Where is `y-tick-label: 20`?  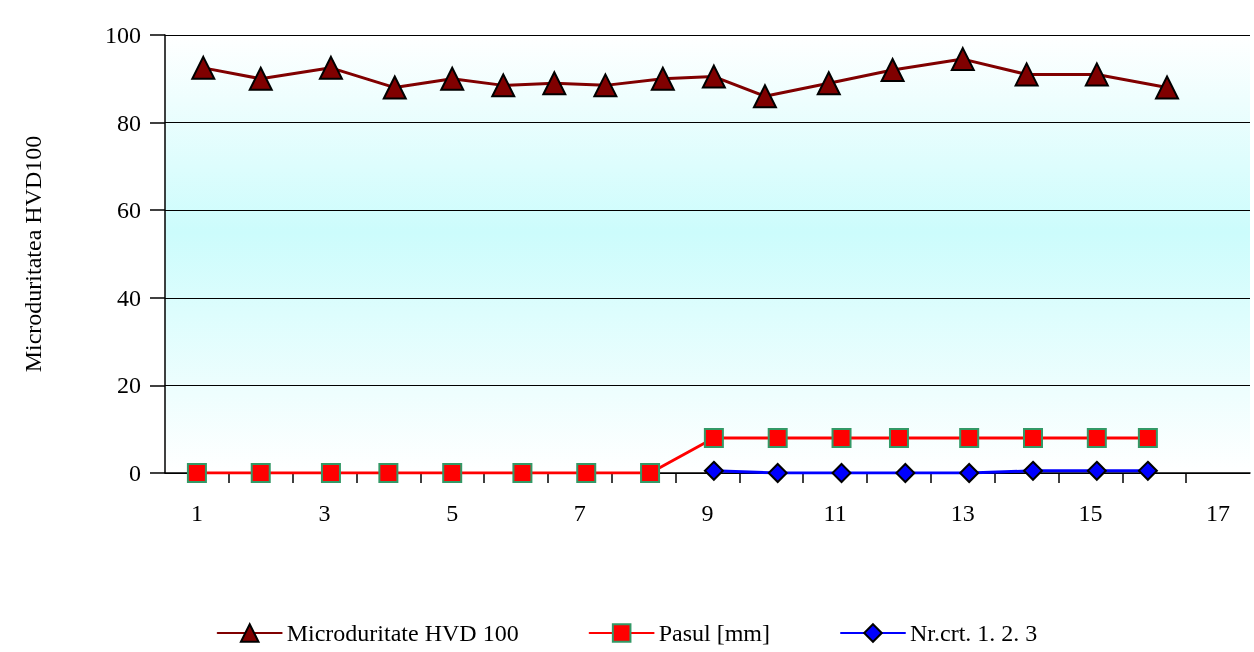 y-tick-label: 20 is located at coordinates (129, 385).